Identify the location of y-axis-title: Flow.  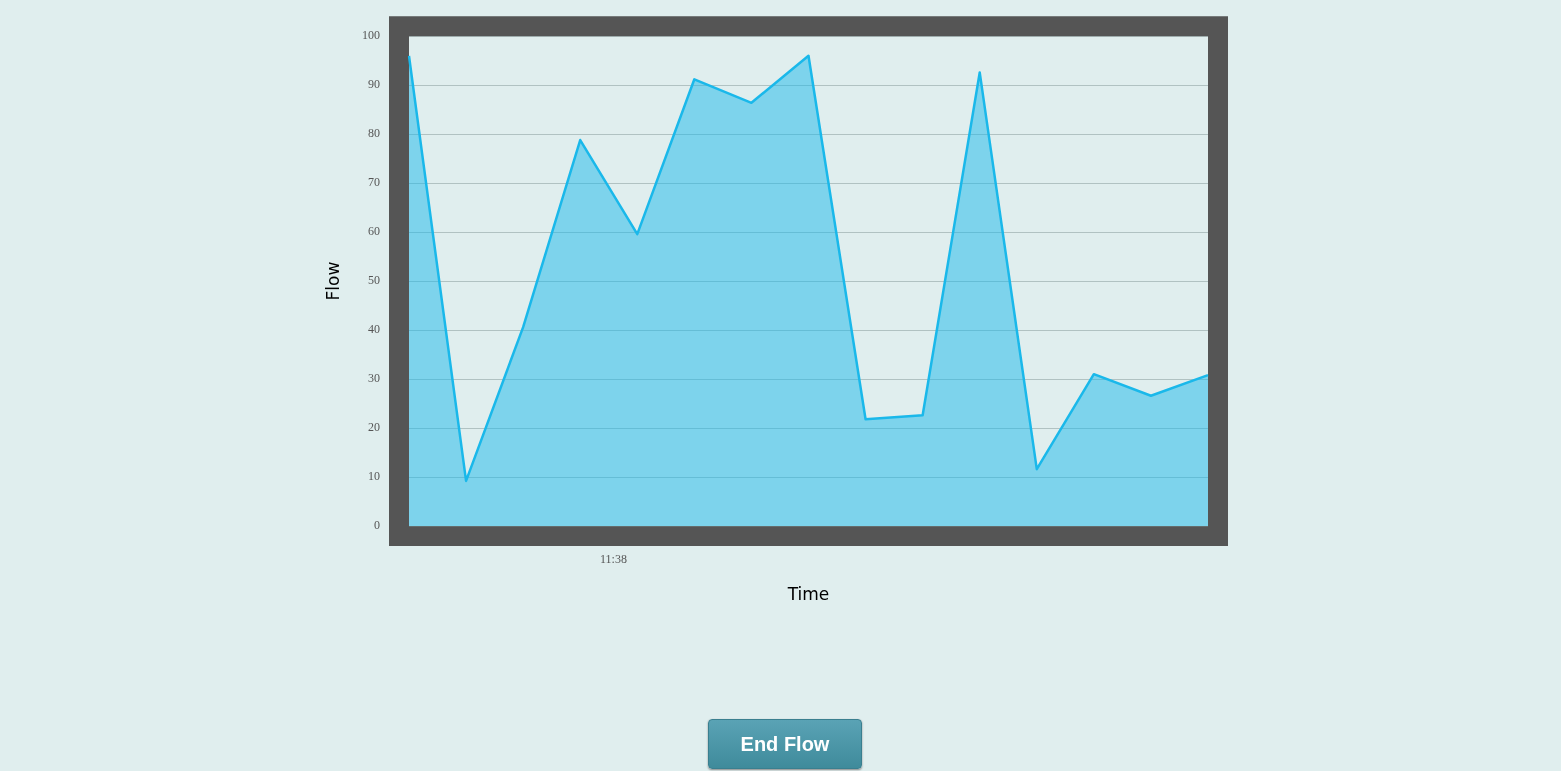
(332, 281).